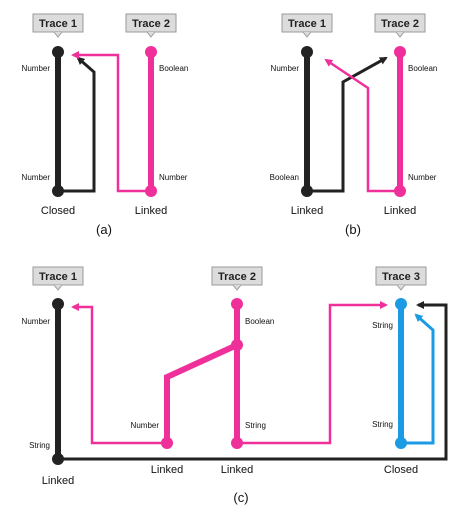 This screenshot has width=464, height=523. What do you see at coordinates (201, 392) in the screenshot?
I see `panel-c-trace2-branch` at bounding box center [201, 392].